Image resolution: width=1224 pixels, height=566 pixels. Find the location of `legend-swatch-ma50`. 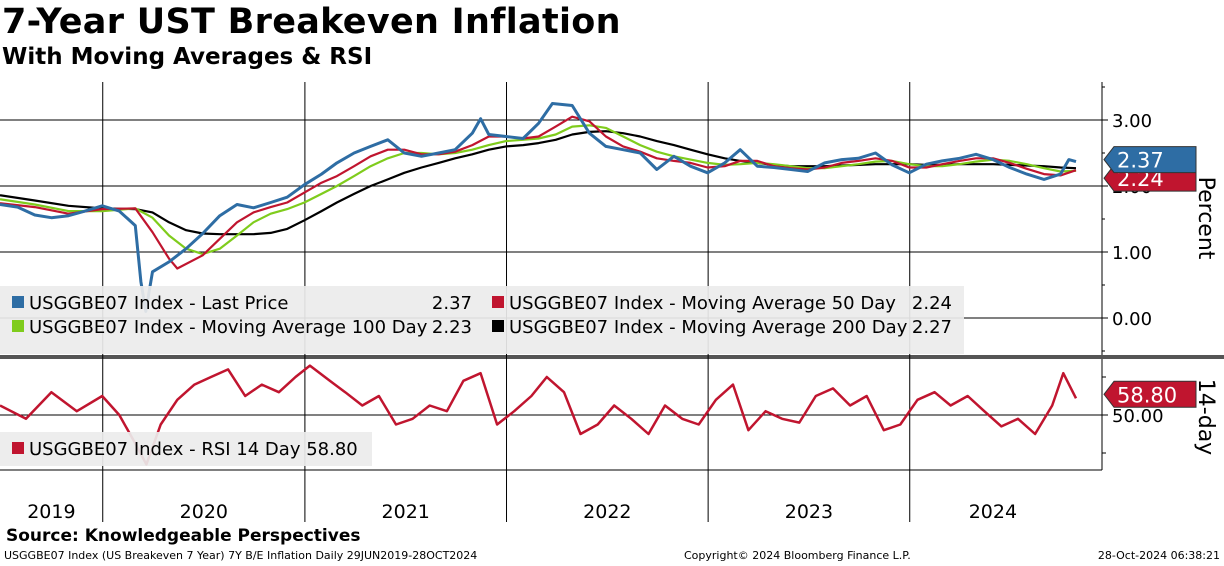

legend-swatch-ma50 is located at coordinates (498, 302).